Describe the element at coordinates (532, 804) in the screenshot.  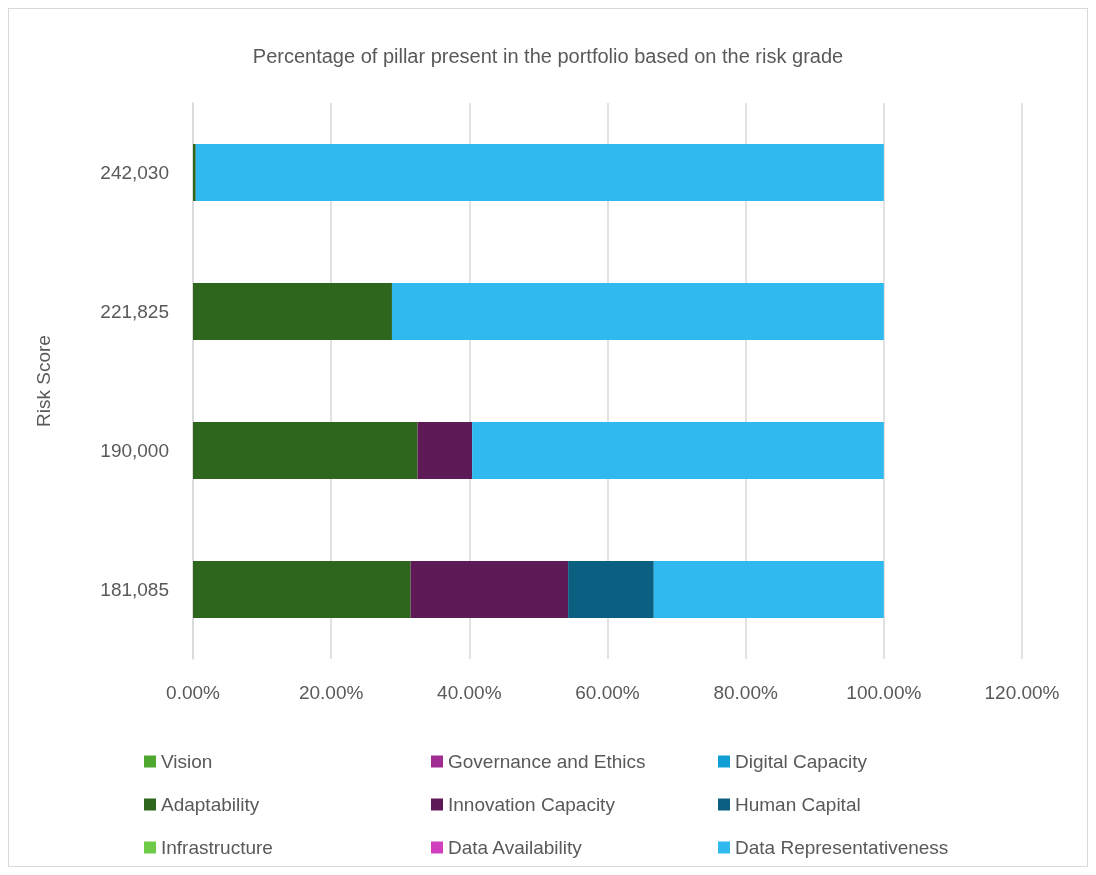
I see `legend-label: Innovation Capacity` at that location.